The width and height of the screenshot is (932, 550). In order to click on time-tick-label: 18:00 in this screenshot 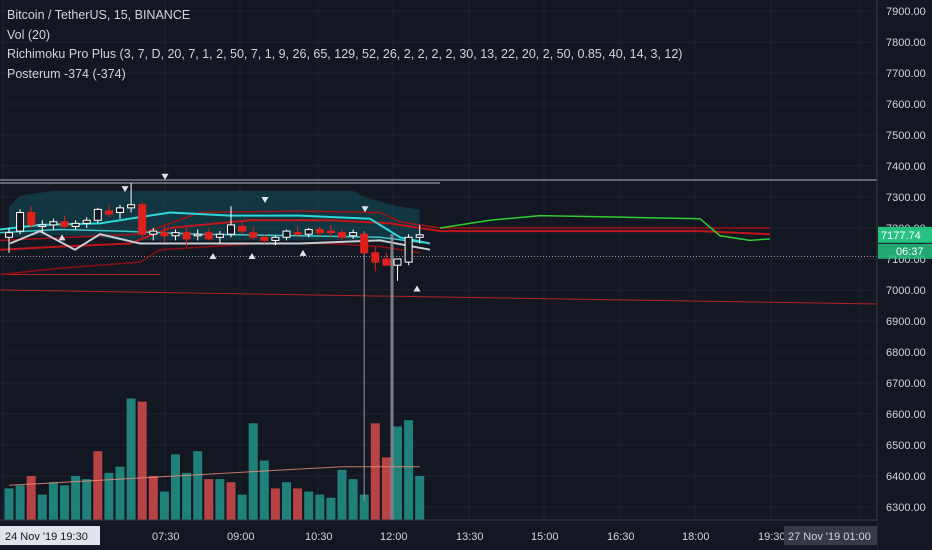, I will do `click(696, 537)`.